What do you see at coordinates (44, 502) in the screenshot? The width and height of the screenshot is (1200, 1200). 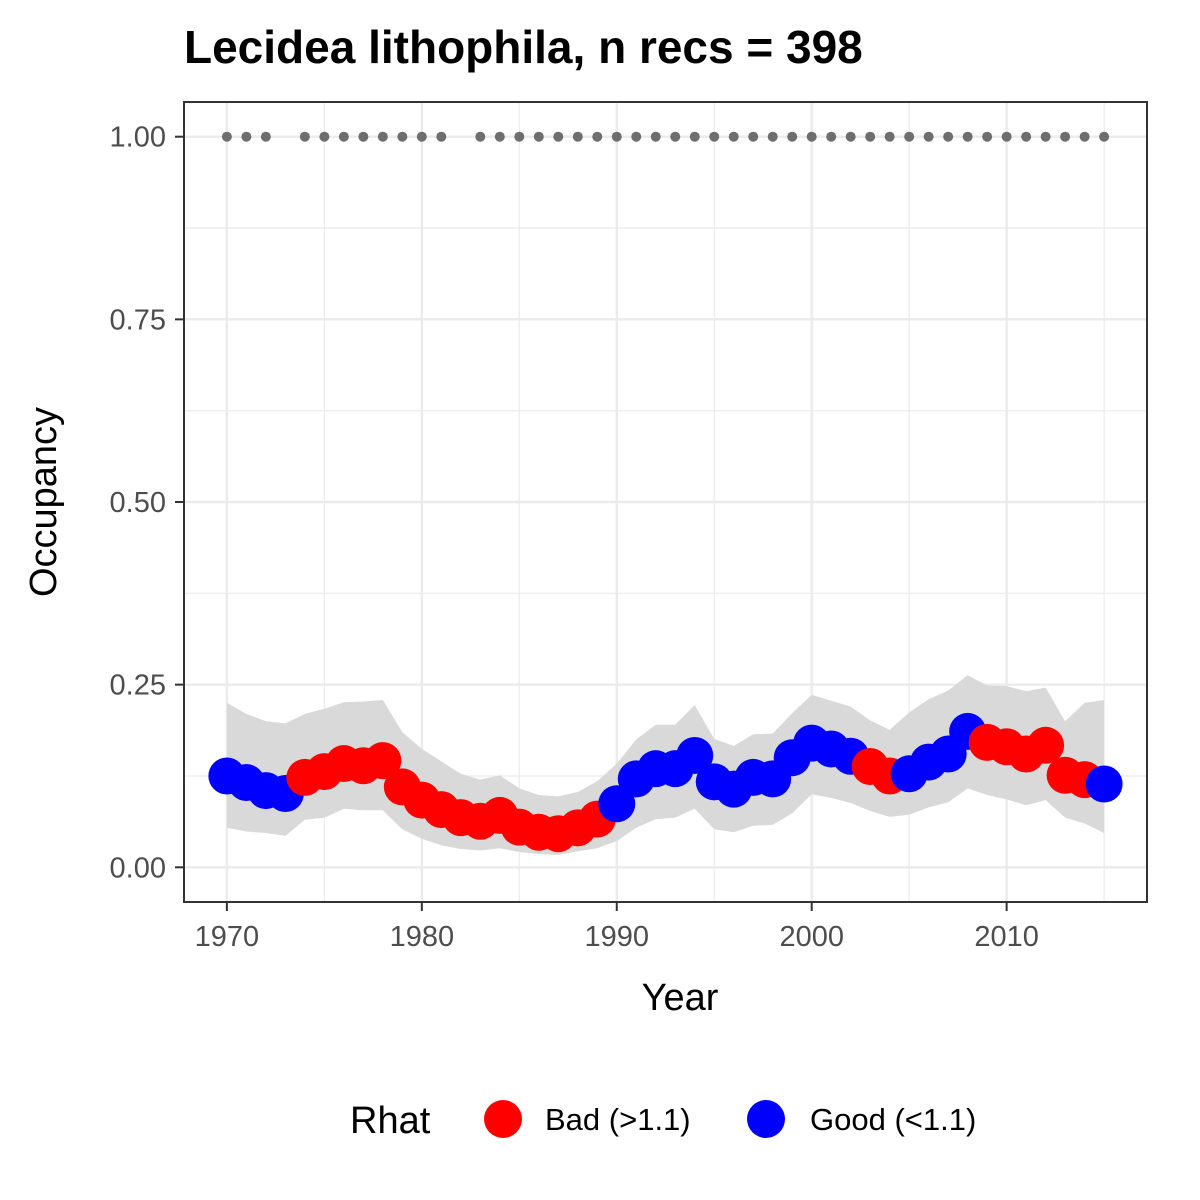 I see `y-axis-title: Occupancy` at bounding box center [44, 502].